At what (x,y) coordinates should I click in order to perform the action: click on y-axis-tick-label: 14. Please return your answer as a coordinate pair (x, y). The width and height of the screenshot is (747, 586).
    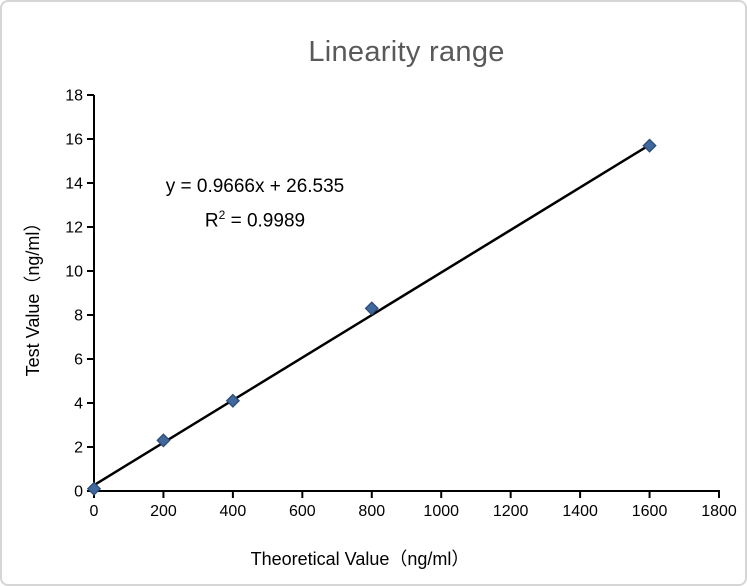
    Looking at the image, I should click on (74, 184).